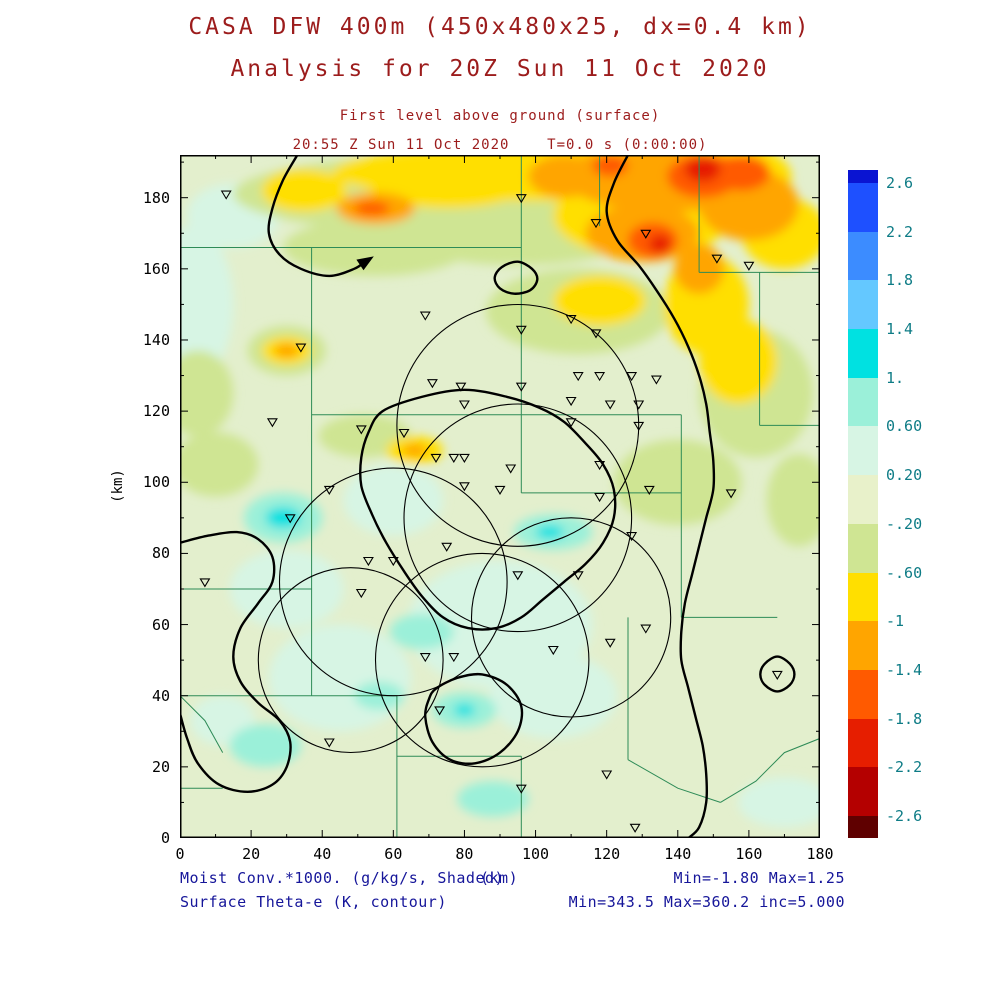 The height and width of the screenshot is (1000, 1000). I want to click on colorbar-label: 0.60, so click(904, 426).